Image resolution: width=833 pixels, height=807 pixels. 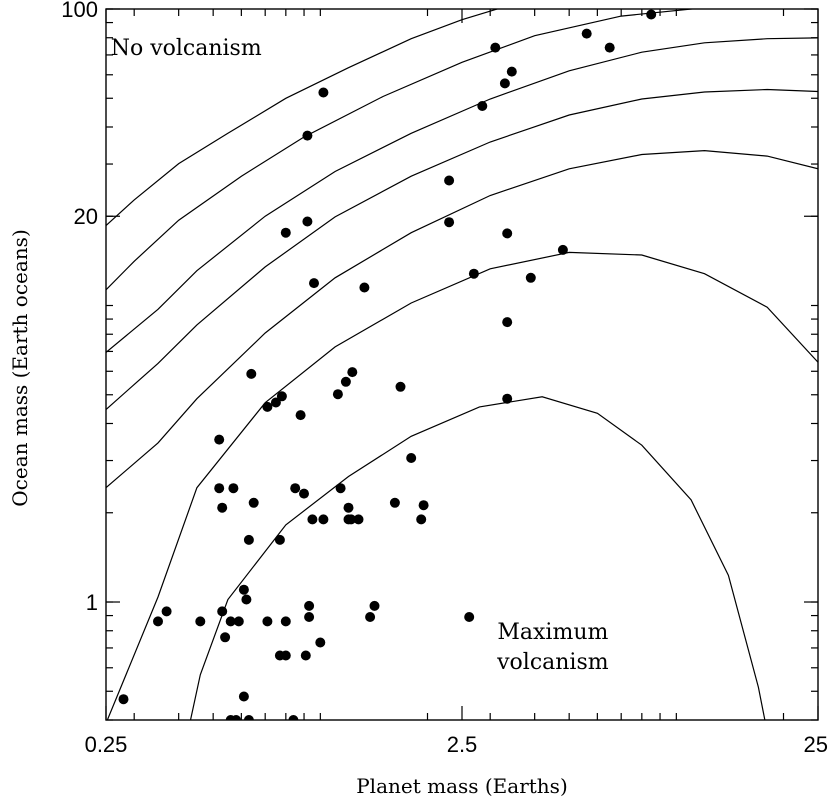 What do you see at coordinates (552, 662) in the screenshot?
I see `annotation-line: volcanism` at bounding box center [552, 662].